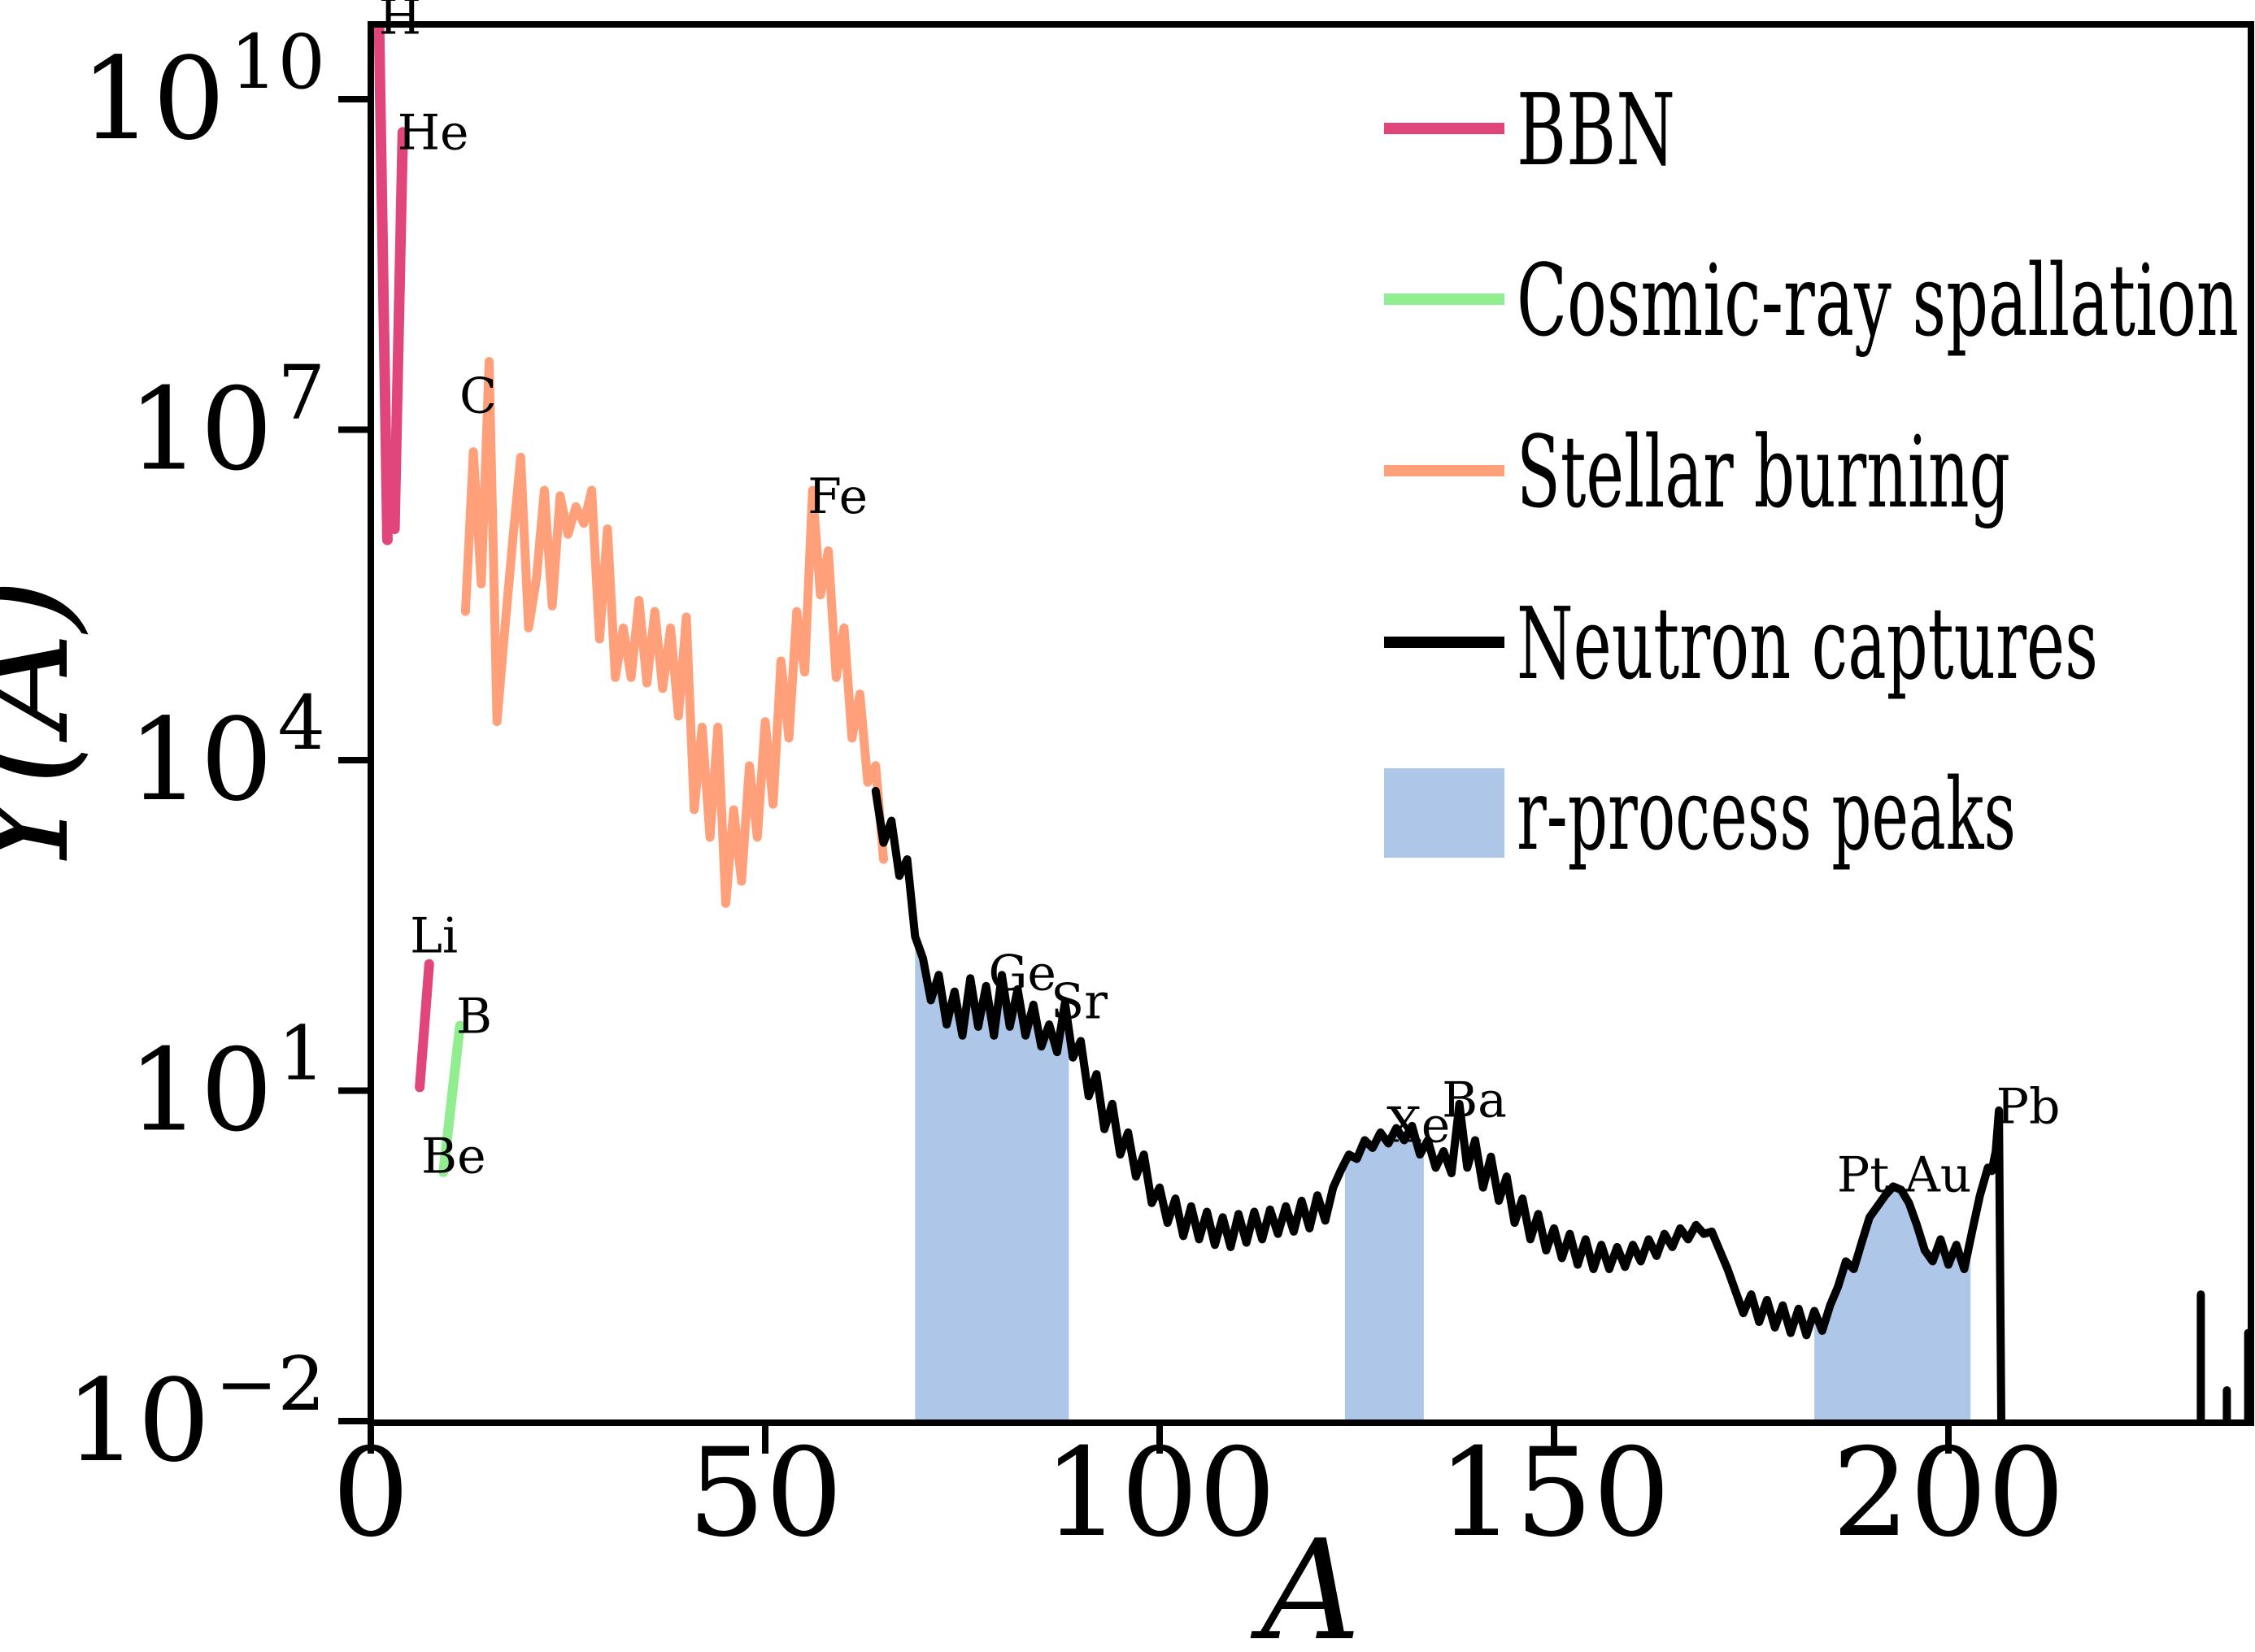 This screenshot has width=2255, height=1652. Describe the element at coordinates (766, 1493) in the screenshot. I see `x-tick-label: 50` at that location.